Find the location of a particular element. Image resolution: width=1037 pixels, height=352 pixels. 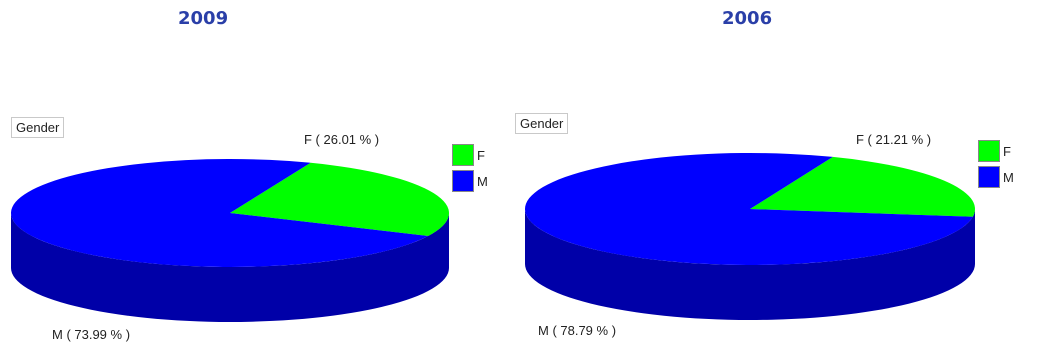

slice-label-f: F ( 26.01 % ) is located at coordinates (342, 139).